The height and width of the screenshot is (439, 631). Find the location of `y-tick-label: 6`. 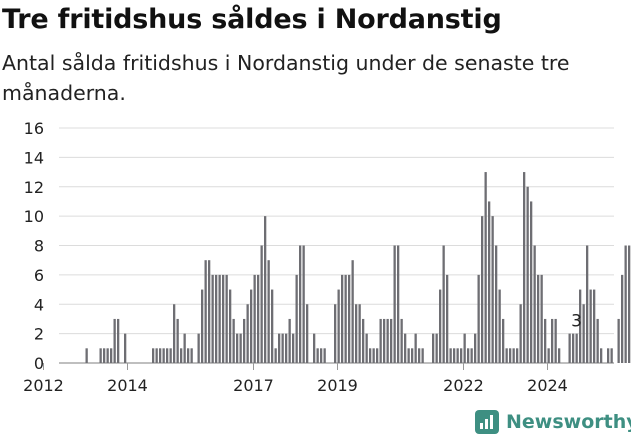

y-tick-label: 6 is located at coordinates (39, 275).